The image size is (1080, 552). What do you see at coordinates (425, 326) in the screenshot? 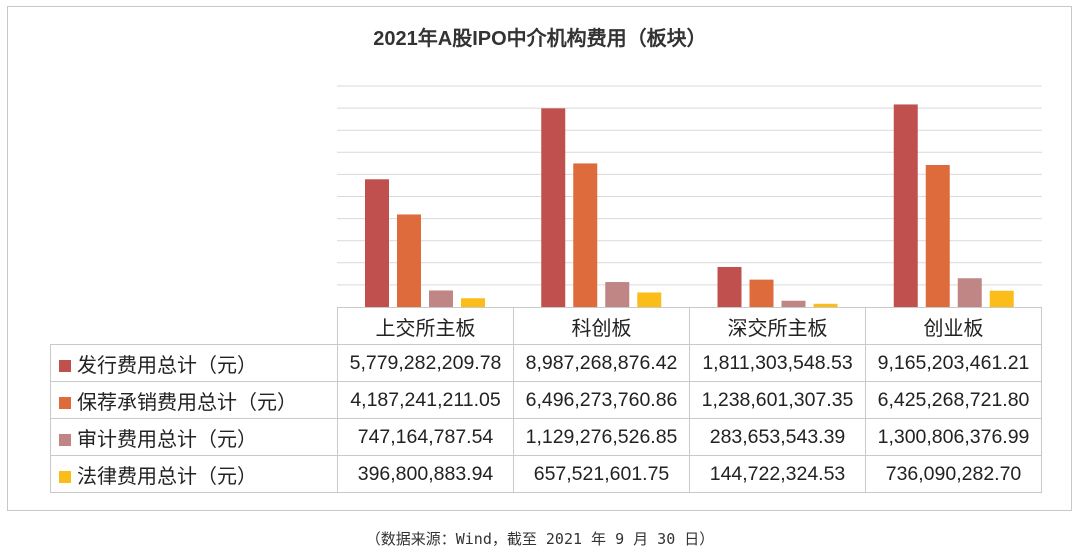
I see `category-label-1: 上交所主板` at bounding box center [425, 326].